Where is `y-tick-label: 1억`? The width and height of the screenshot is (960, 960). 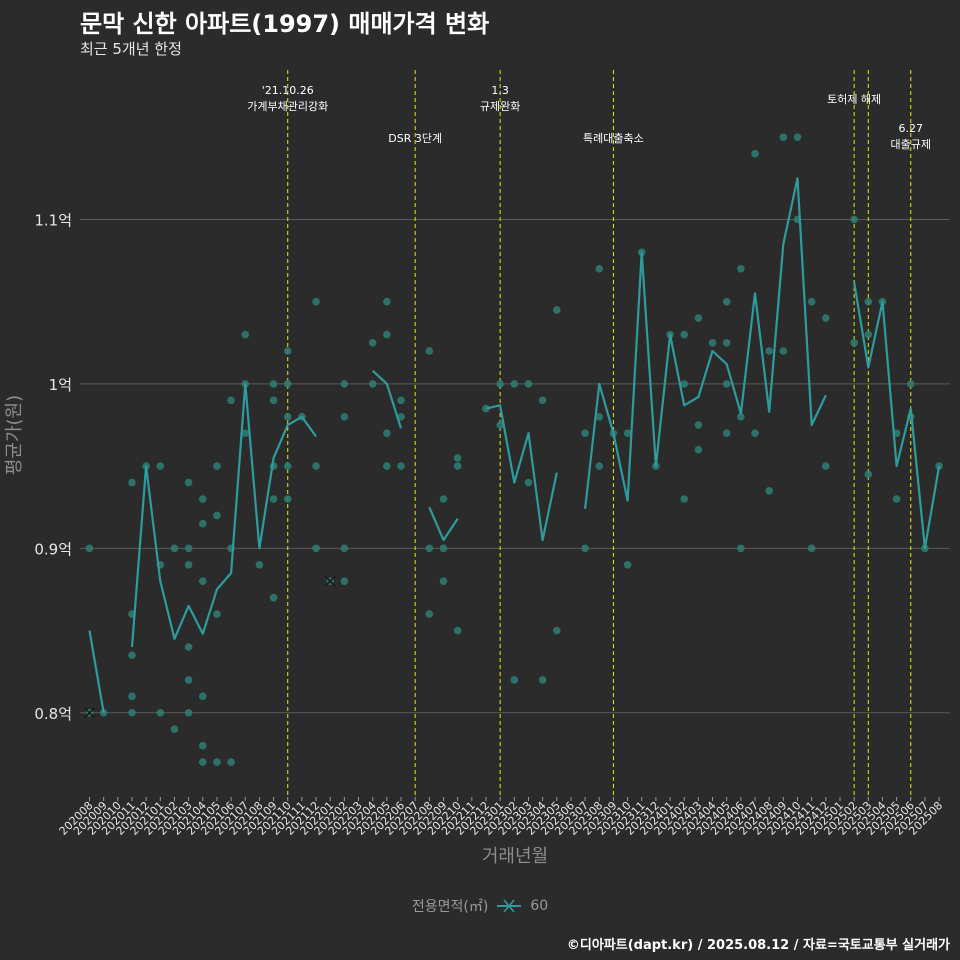 y-tick-label: 1억 is located at coordinates (60, 385).